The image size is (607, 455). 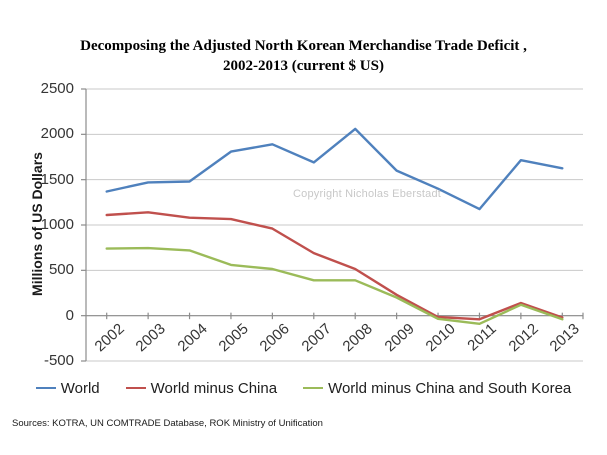 What do you see at coordinates (57, 224) in the screenshot?
I see `y-tick-label: 1000` at bounding box center [57, 224].